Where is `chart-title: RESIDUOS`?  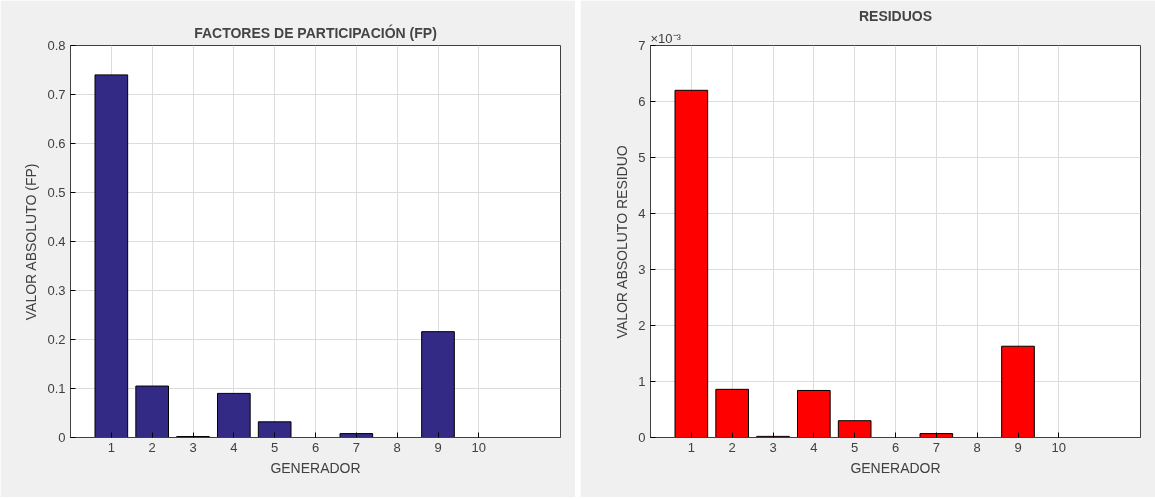 chart-title: RESIDUOS is located at coordinates (895, 15).